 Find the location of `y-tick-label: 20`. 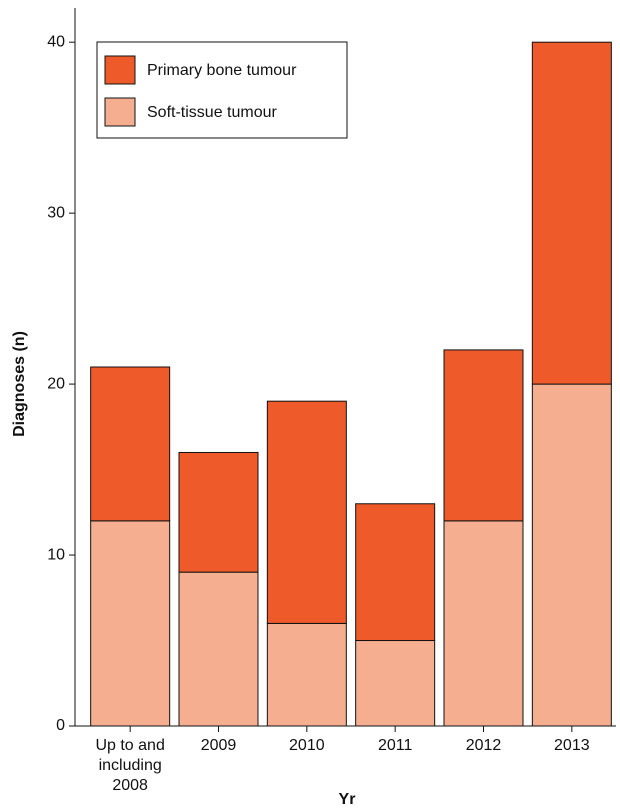

y-tick-label: 20 is located at coordinates (56, 383).